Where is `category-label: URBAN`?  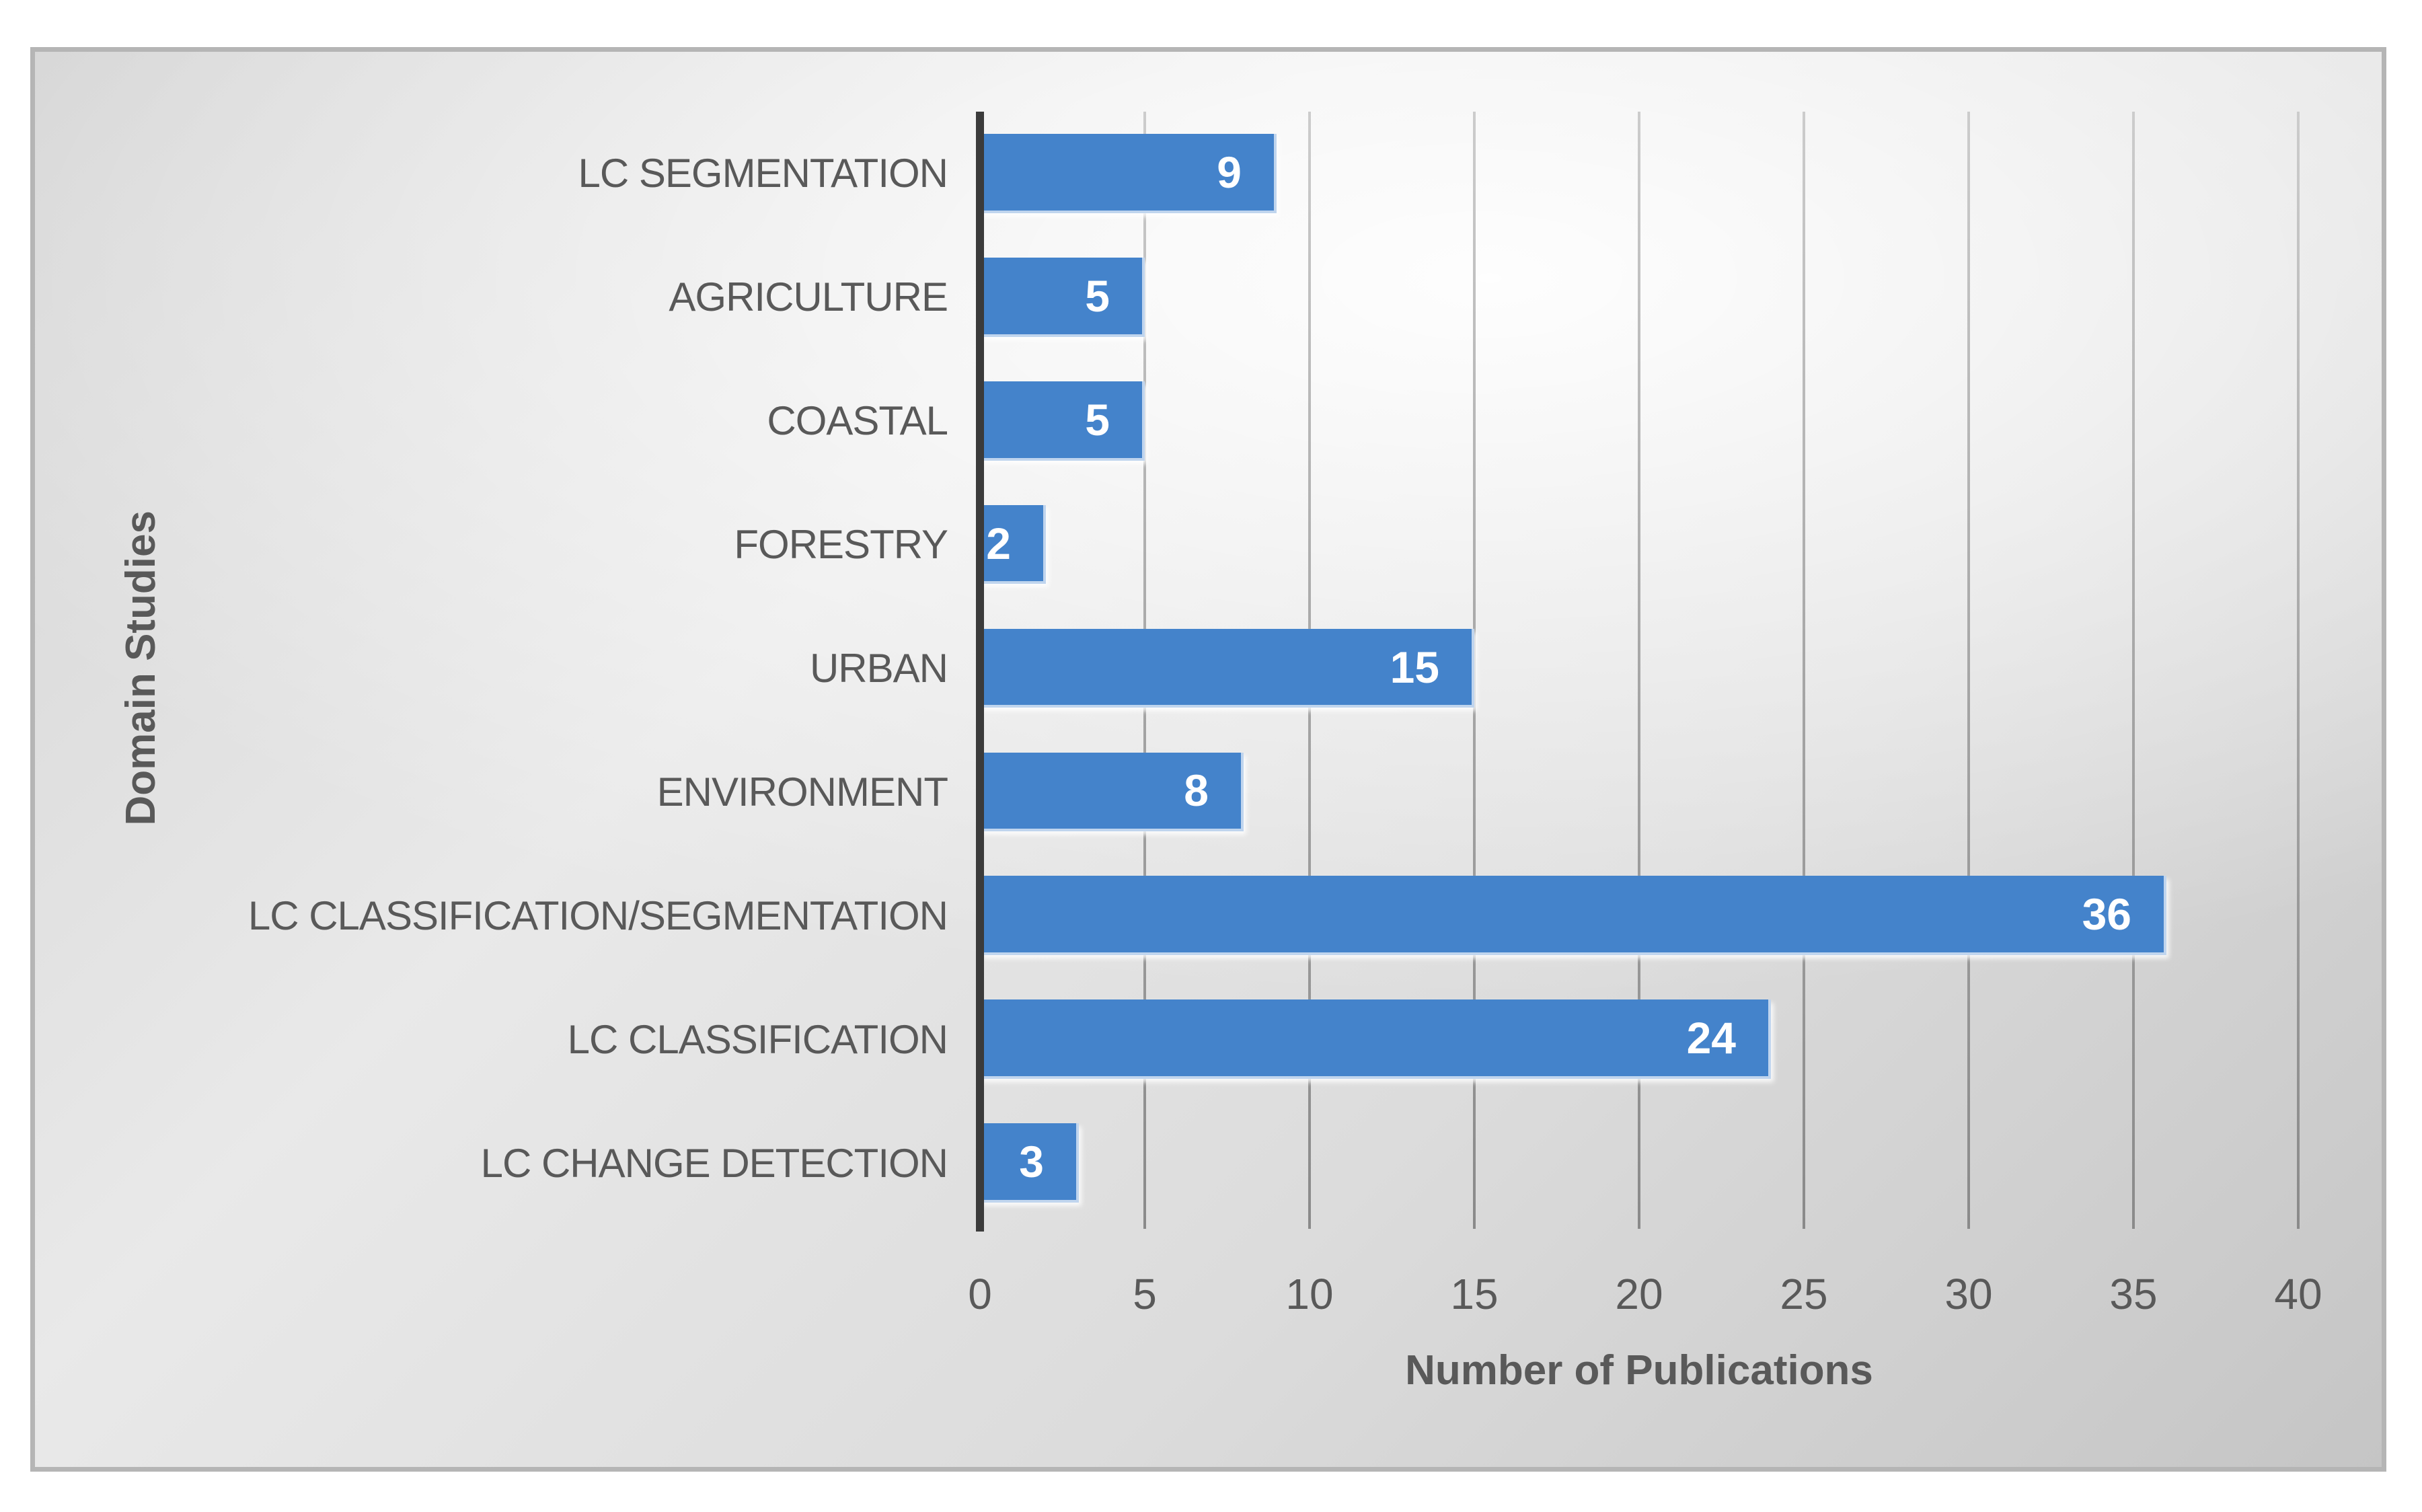
category-label: URBAN is located at coordinates (878, 668).